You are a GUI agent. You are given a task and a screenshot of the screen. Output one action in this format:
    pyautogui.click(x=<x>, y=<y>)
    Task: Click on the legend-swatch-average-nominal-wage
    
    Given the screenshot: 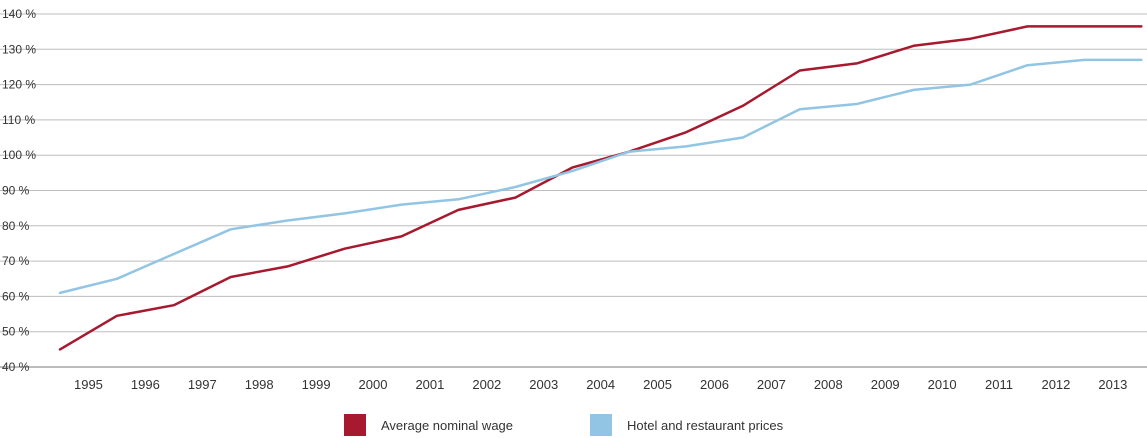 What is the action you would take?
    pyautogui.click(x=355, y=425)
    